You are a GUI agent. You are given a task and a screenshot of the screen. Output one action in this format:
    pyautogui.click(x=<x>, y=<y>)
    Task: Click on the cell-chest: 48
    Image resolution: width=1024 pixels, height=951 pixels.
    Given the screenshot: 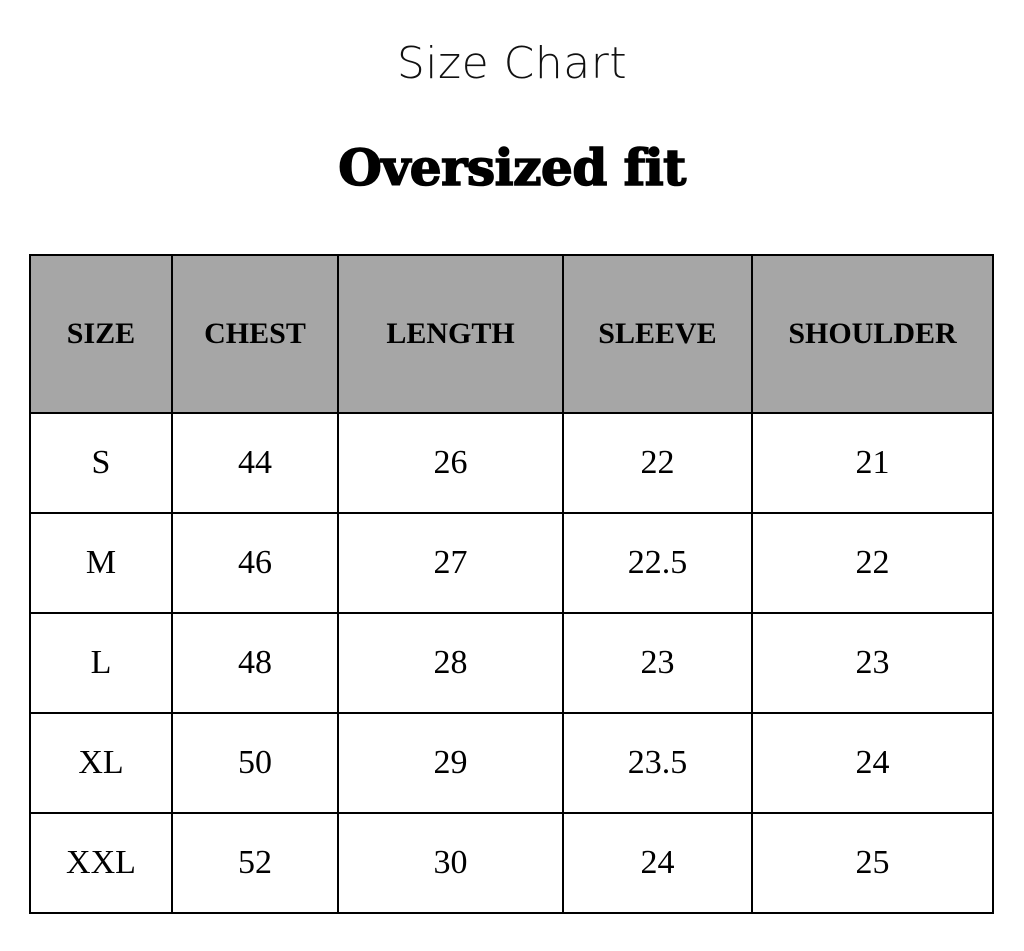 What is the action you would take?
    pyautogui.click(x=255, y=663)
    